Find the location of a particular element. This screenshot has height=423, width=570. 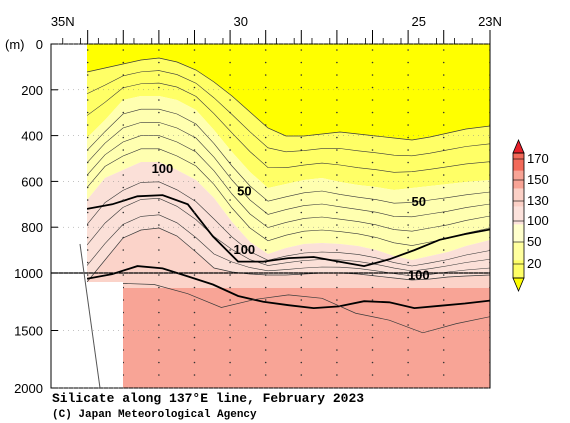

depth-label: 200 is located at coordinates (32, 90).